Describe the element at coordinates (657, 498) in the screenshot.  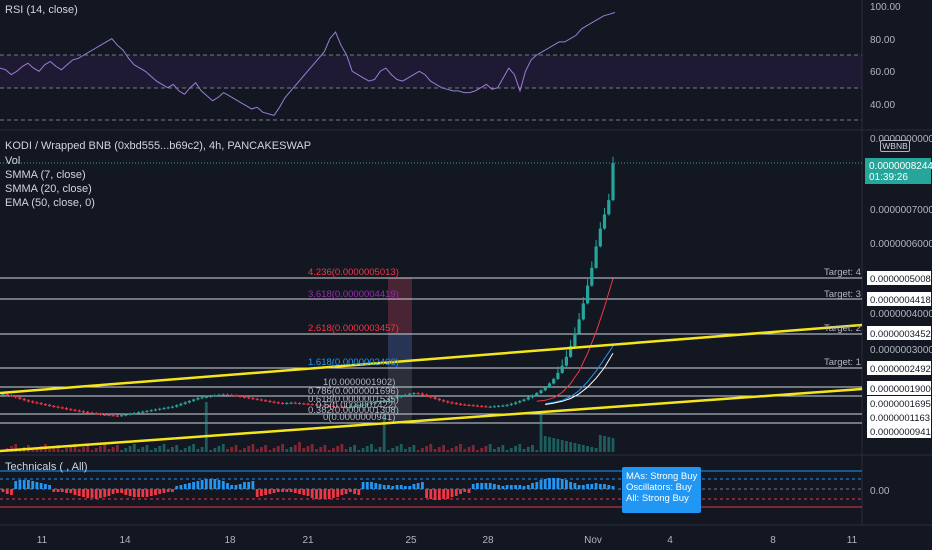
I see `rating-all: All: Strong Buy` at that location.